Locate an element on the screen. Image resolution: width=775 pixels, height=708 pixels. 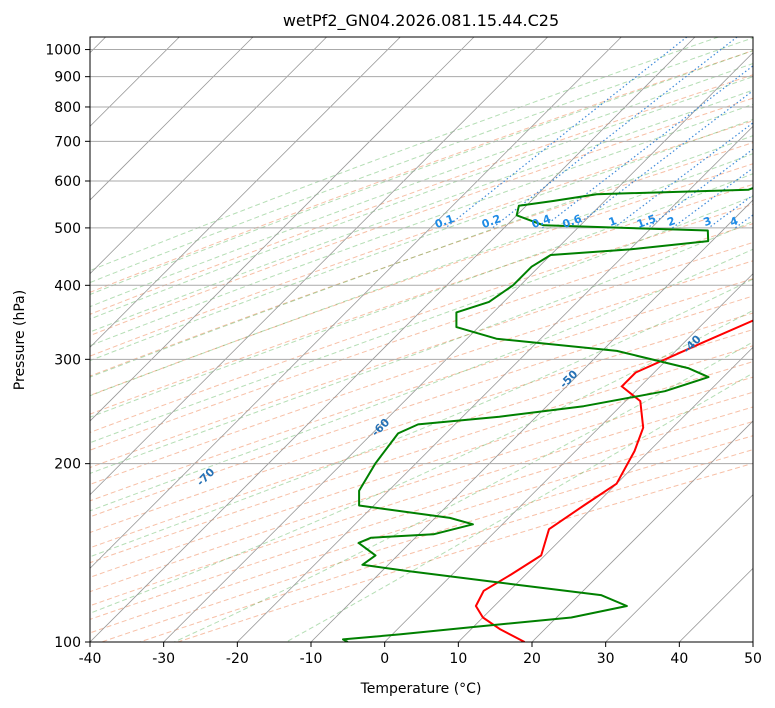
y-tick-label: 1000 is located at coordinates (63, 51).